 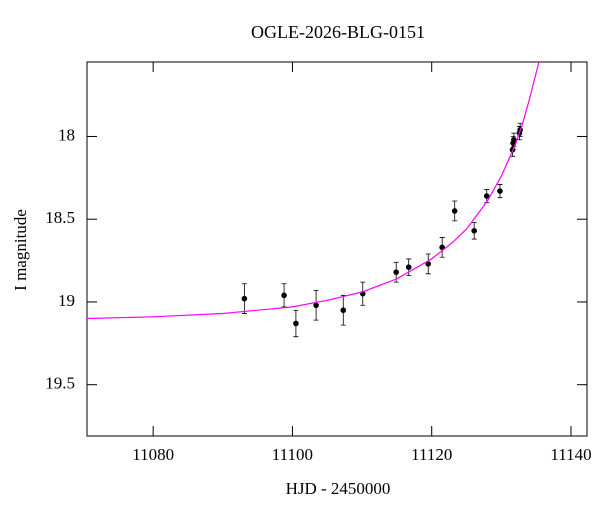 What do you see at coordinates (292, 454) in the screenshot?
I see `x-tick-label: 11100` at bounding box center [292, 454].